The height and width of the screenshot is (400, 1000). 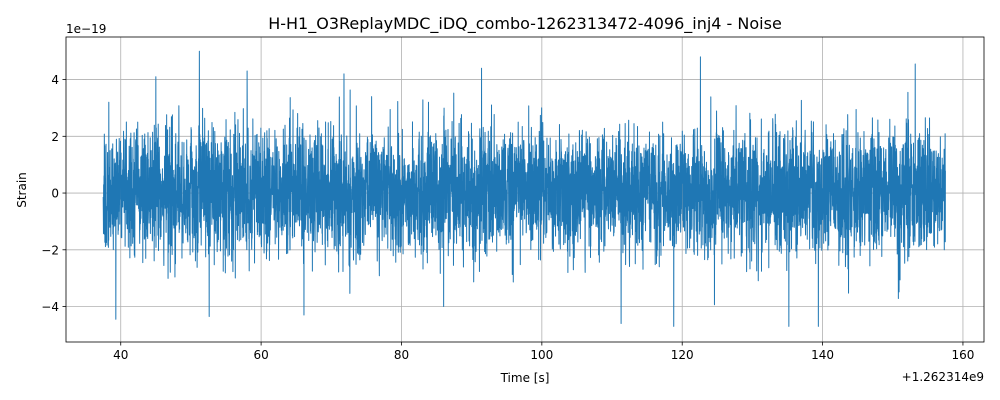 I want to click on x-offset-label: +1.262314e9, so click(x=943, y=377).